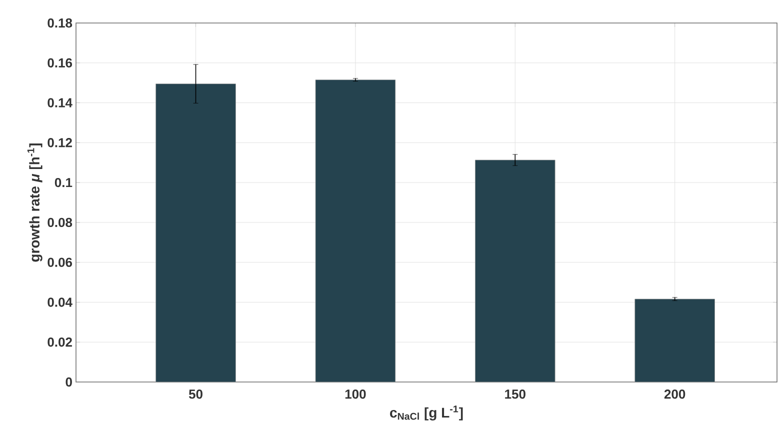 Image resolution: width=782 pixels, height=440 pixels. Describe the element at coordinates (195, 394) in the screenshot. I see `x-tick-label: 50` at that location.